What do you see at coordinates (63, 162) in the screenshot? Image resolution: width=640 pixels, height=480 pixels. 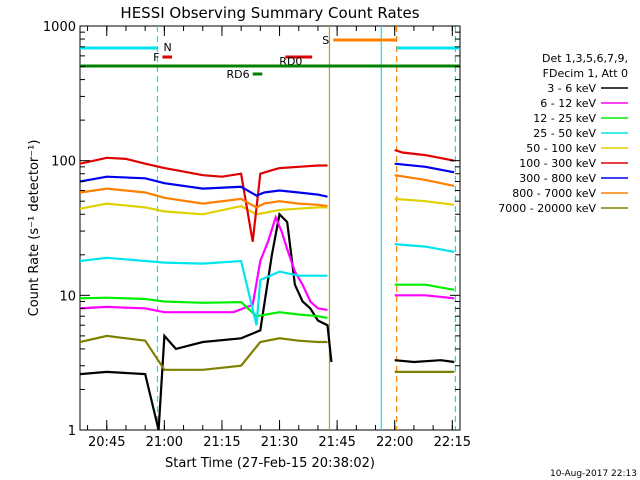 I see `y-tick-label: 100` at bounding box center [63, 162].